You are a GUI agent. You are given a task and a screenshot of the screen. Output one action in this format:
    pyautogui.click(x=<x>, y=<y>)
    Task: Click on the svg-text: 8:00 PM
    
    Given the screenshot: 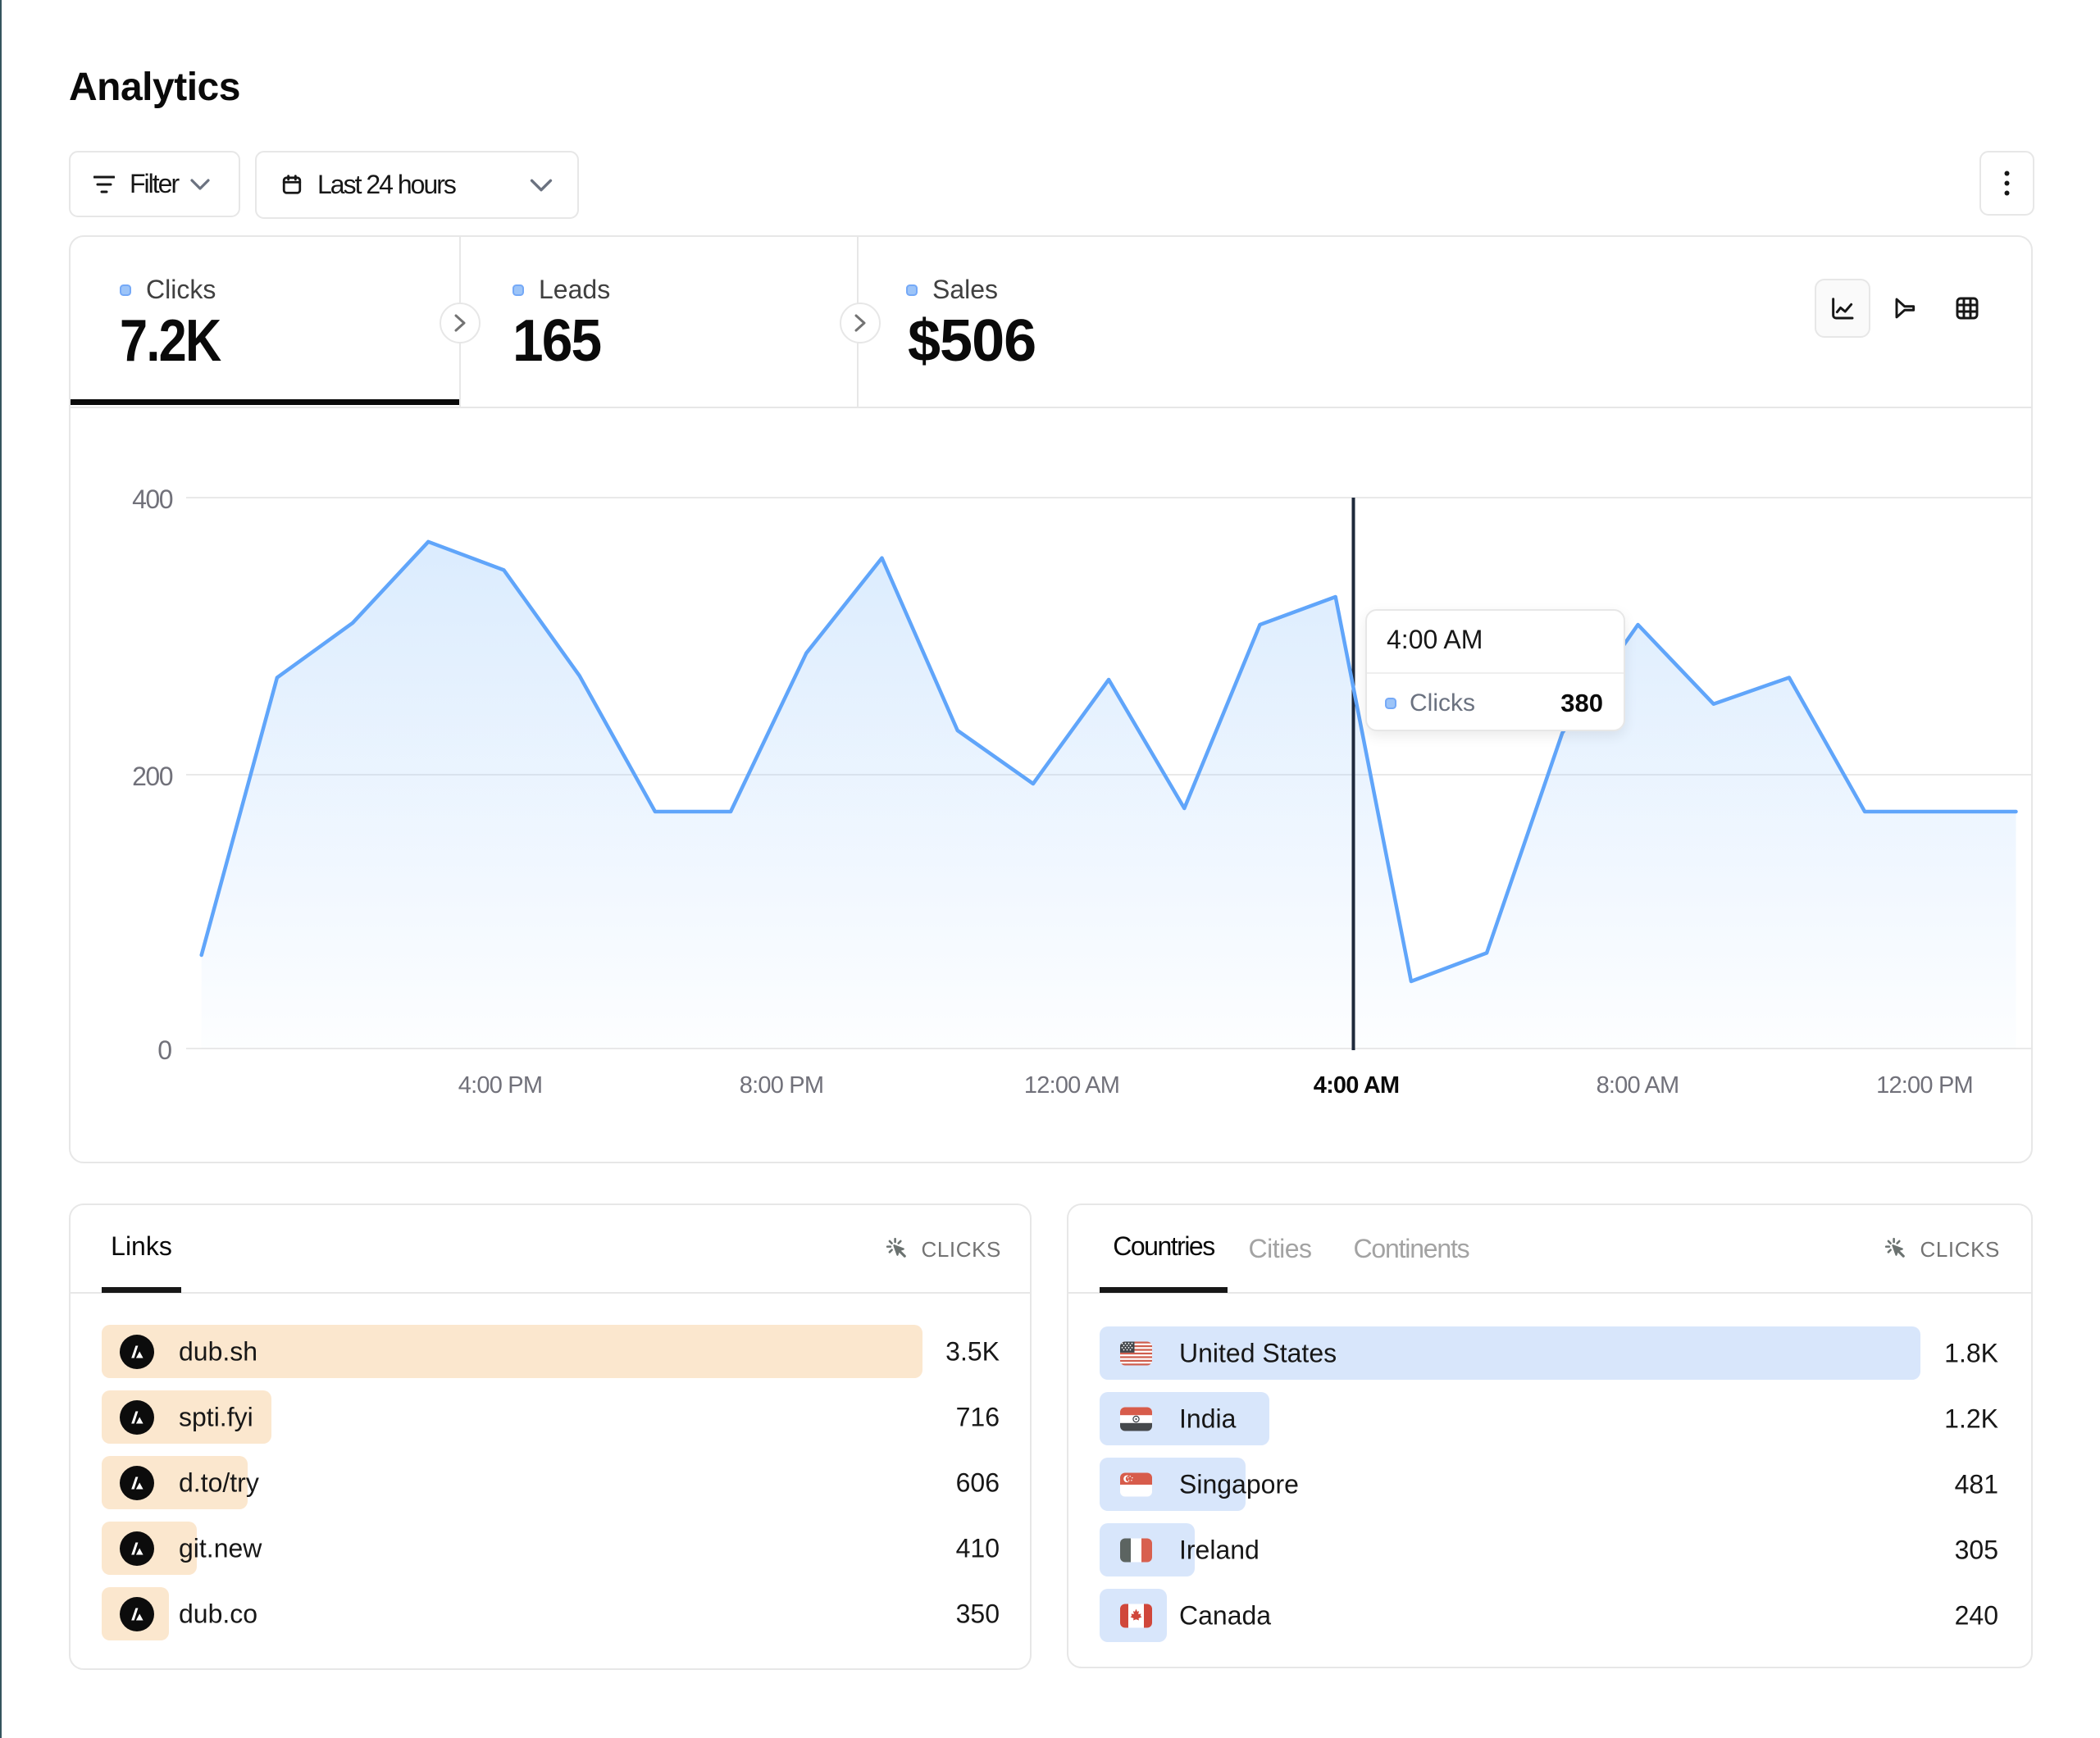 What is the action you would take?
    pyautogui.click(x=781, y=1085)
    